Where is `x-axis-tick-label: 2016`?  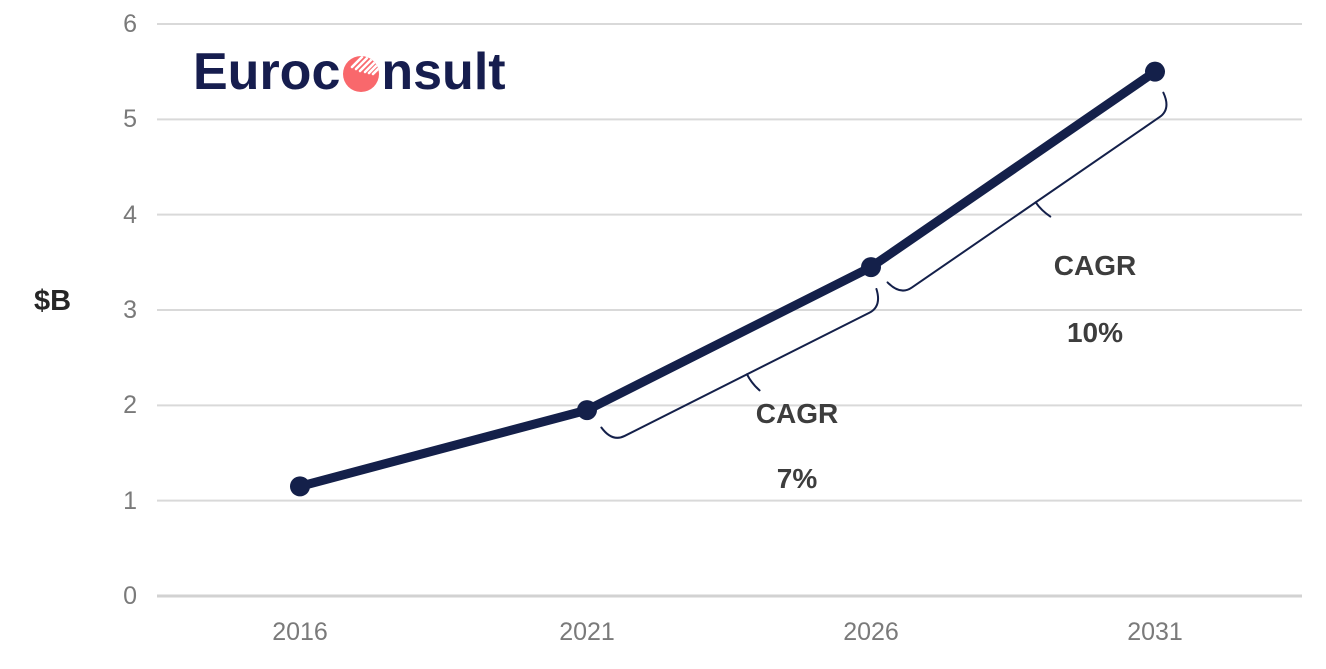 x-axis-tick-label: 2016 is located at coordinates (300, 632).